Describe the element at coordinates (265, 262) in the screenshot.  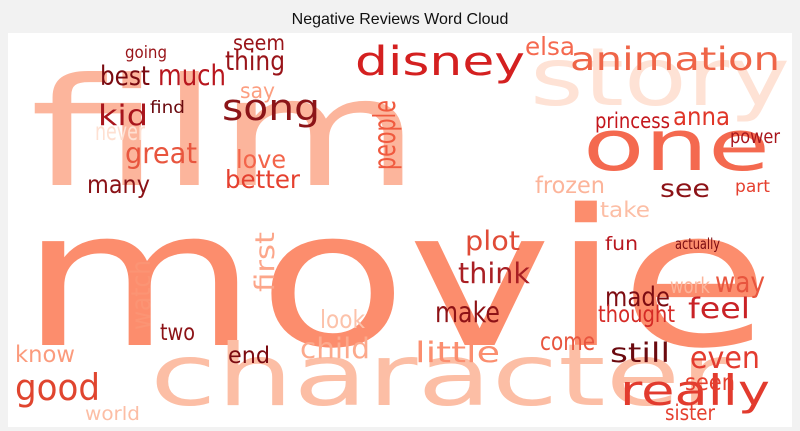
I see `word: first` at that location.